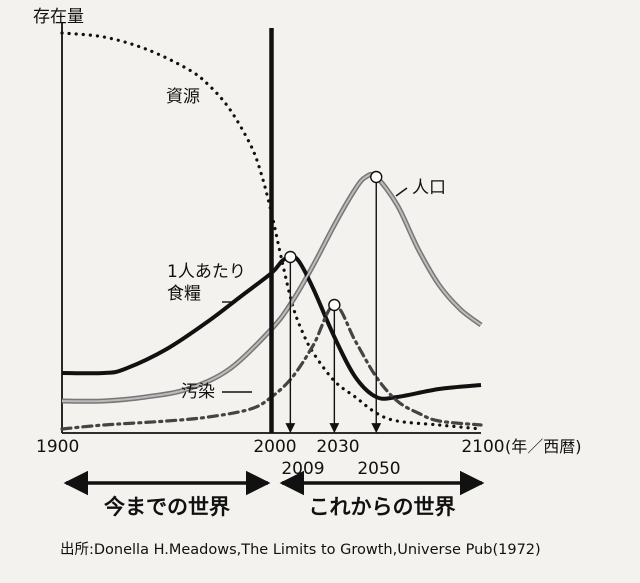 This screenshot has height=583, width=640. What do you see at coordinates (206, 272) in the screenshot?
I see `food-label-line1: 1人あたり` at bounding box center [206, 272].